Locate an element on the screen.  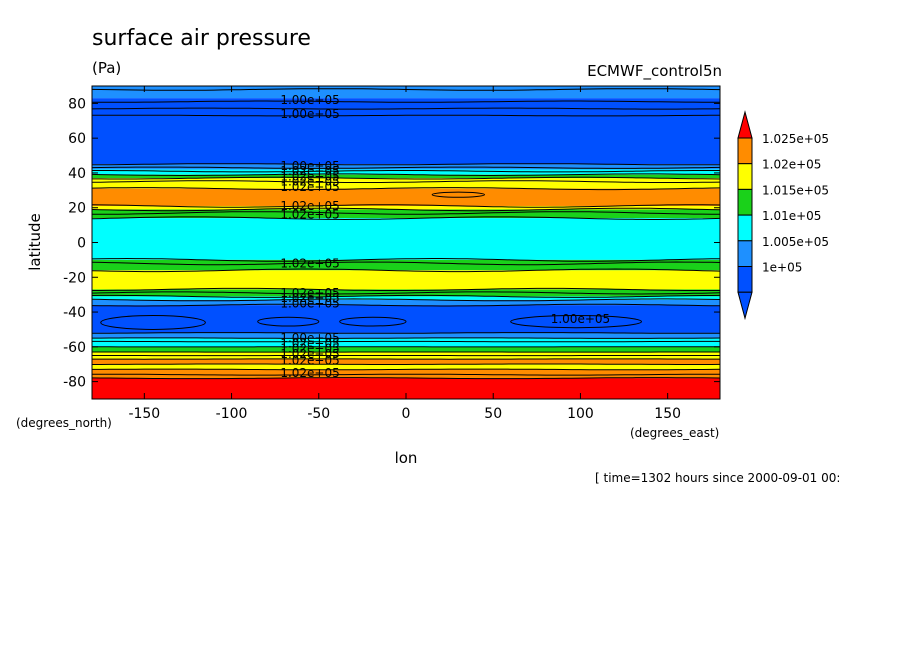
x-tick-label: -100 is located at coordinates (232, 414).